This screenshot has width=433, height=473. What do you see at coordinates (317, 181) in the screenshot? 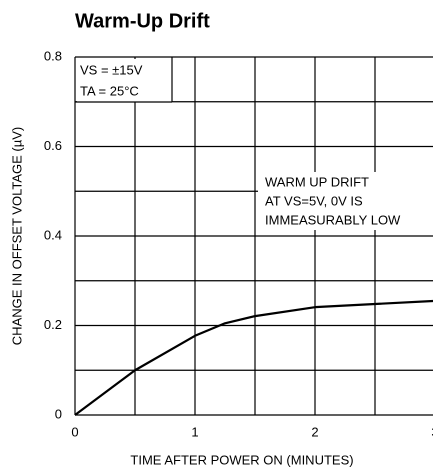
I see `annotation: WARM UP DRIFT` at bounding box center [317, 181].